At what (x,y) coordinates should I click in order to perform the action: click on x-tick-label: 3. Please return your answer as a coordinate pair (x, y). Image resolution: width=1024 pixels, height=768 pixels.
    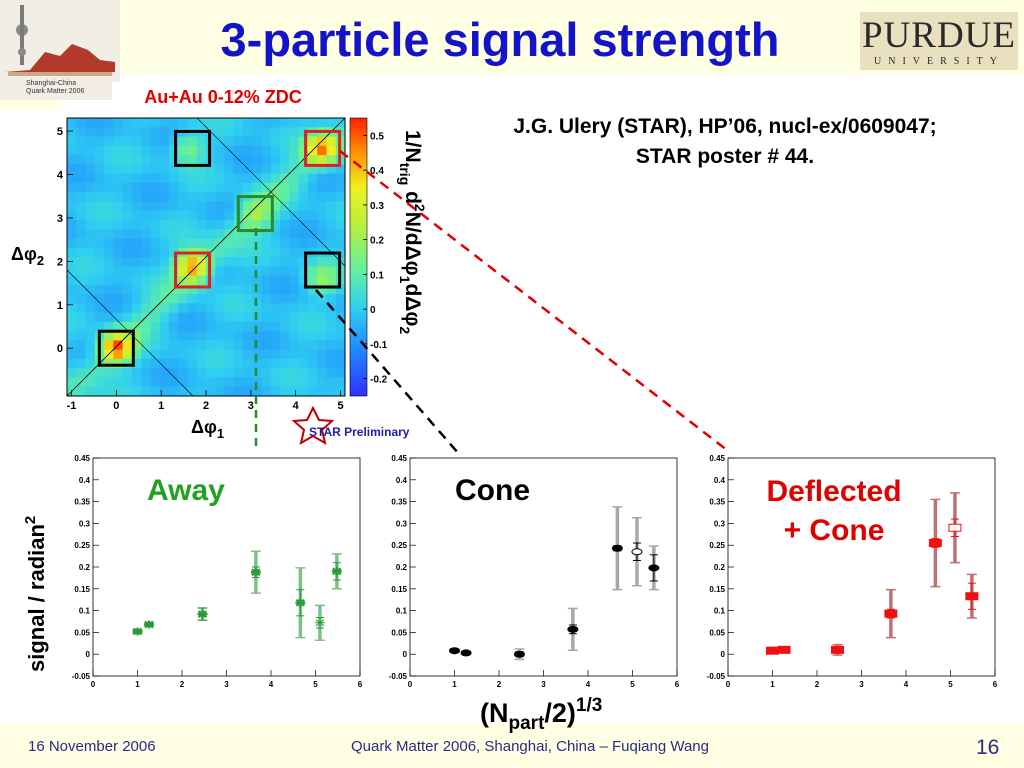
    Looking at the image, I should click on (226, 684).